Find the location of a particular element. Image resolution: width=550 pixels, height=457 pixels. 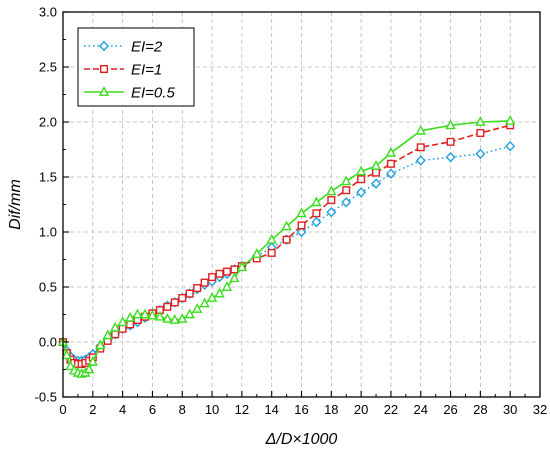

x-tick-label: 32 is located at coordinates (540, 409).